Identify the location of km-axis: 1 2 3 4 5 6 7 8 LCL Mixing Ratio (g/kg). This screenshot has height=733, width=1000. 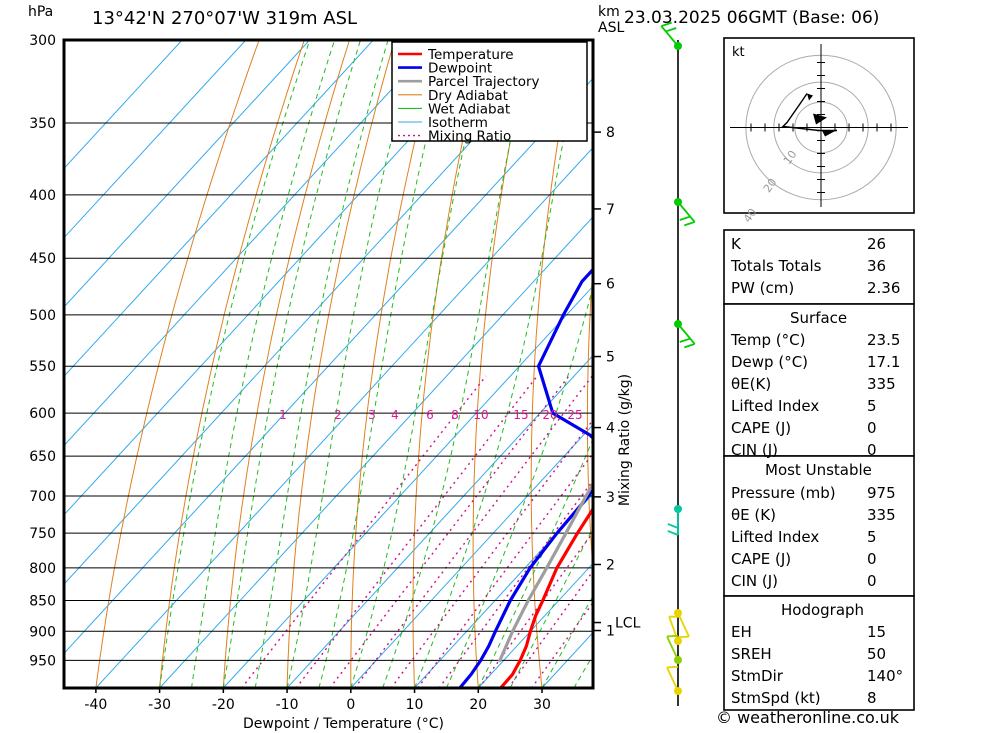
(617, 382).